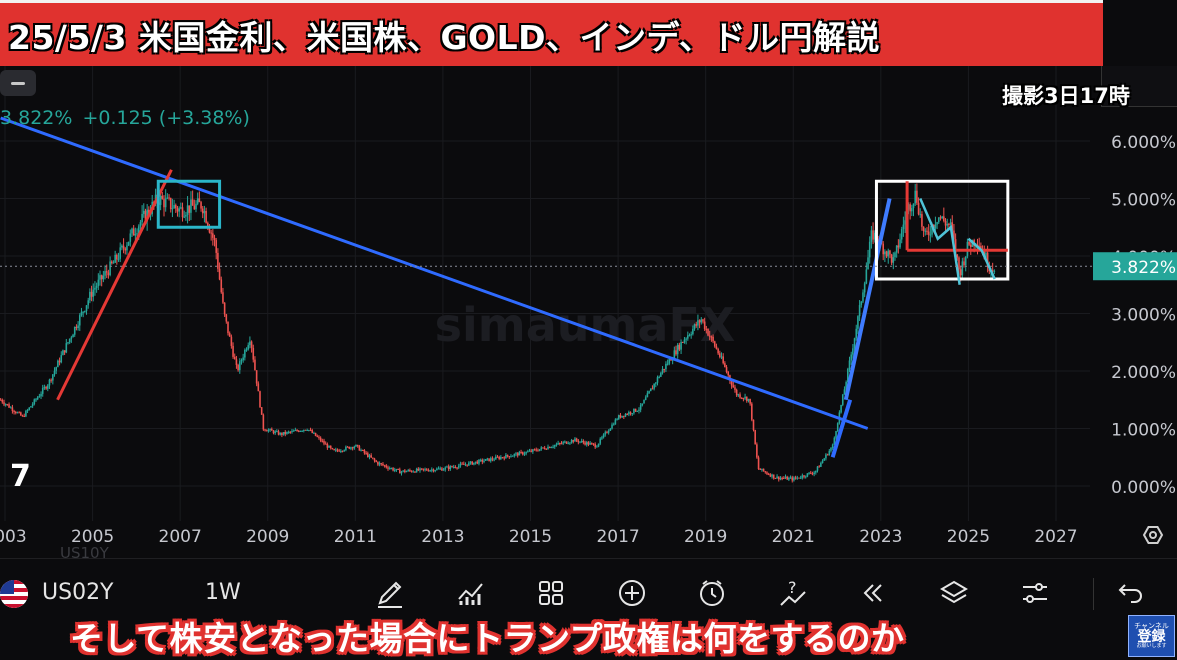 Image resolution: width=1177 pixels, height=660 pixels. What do you see at coordinates (1139, 86) in the screenshot?
I see `top-right-panel-button` at bounding box center [1139, 86].